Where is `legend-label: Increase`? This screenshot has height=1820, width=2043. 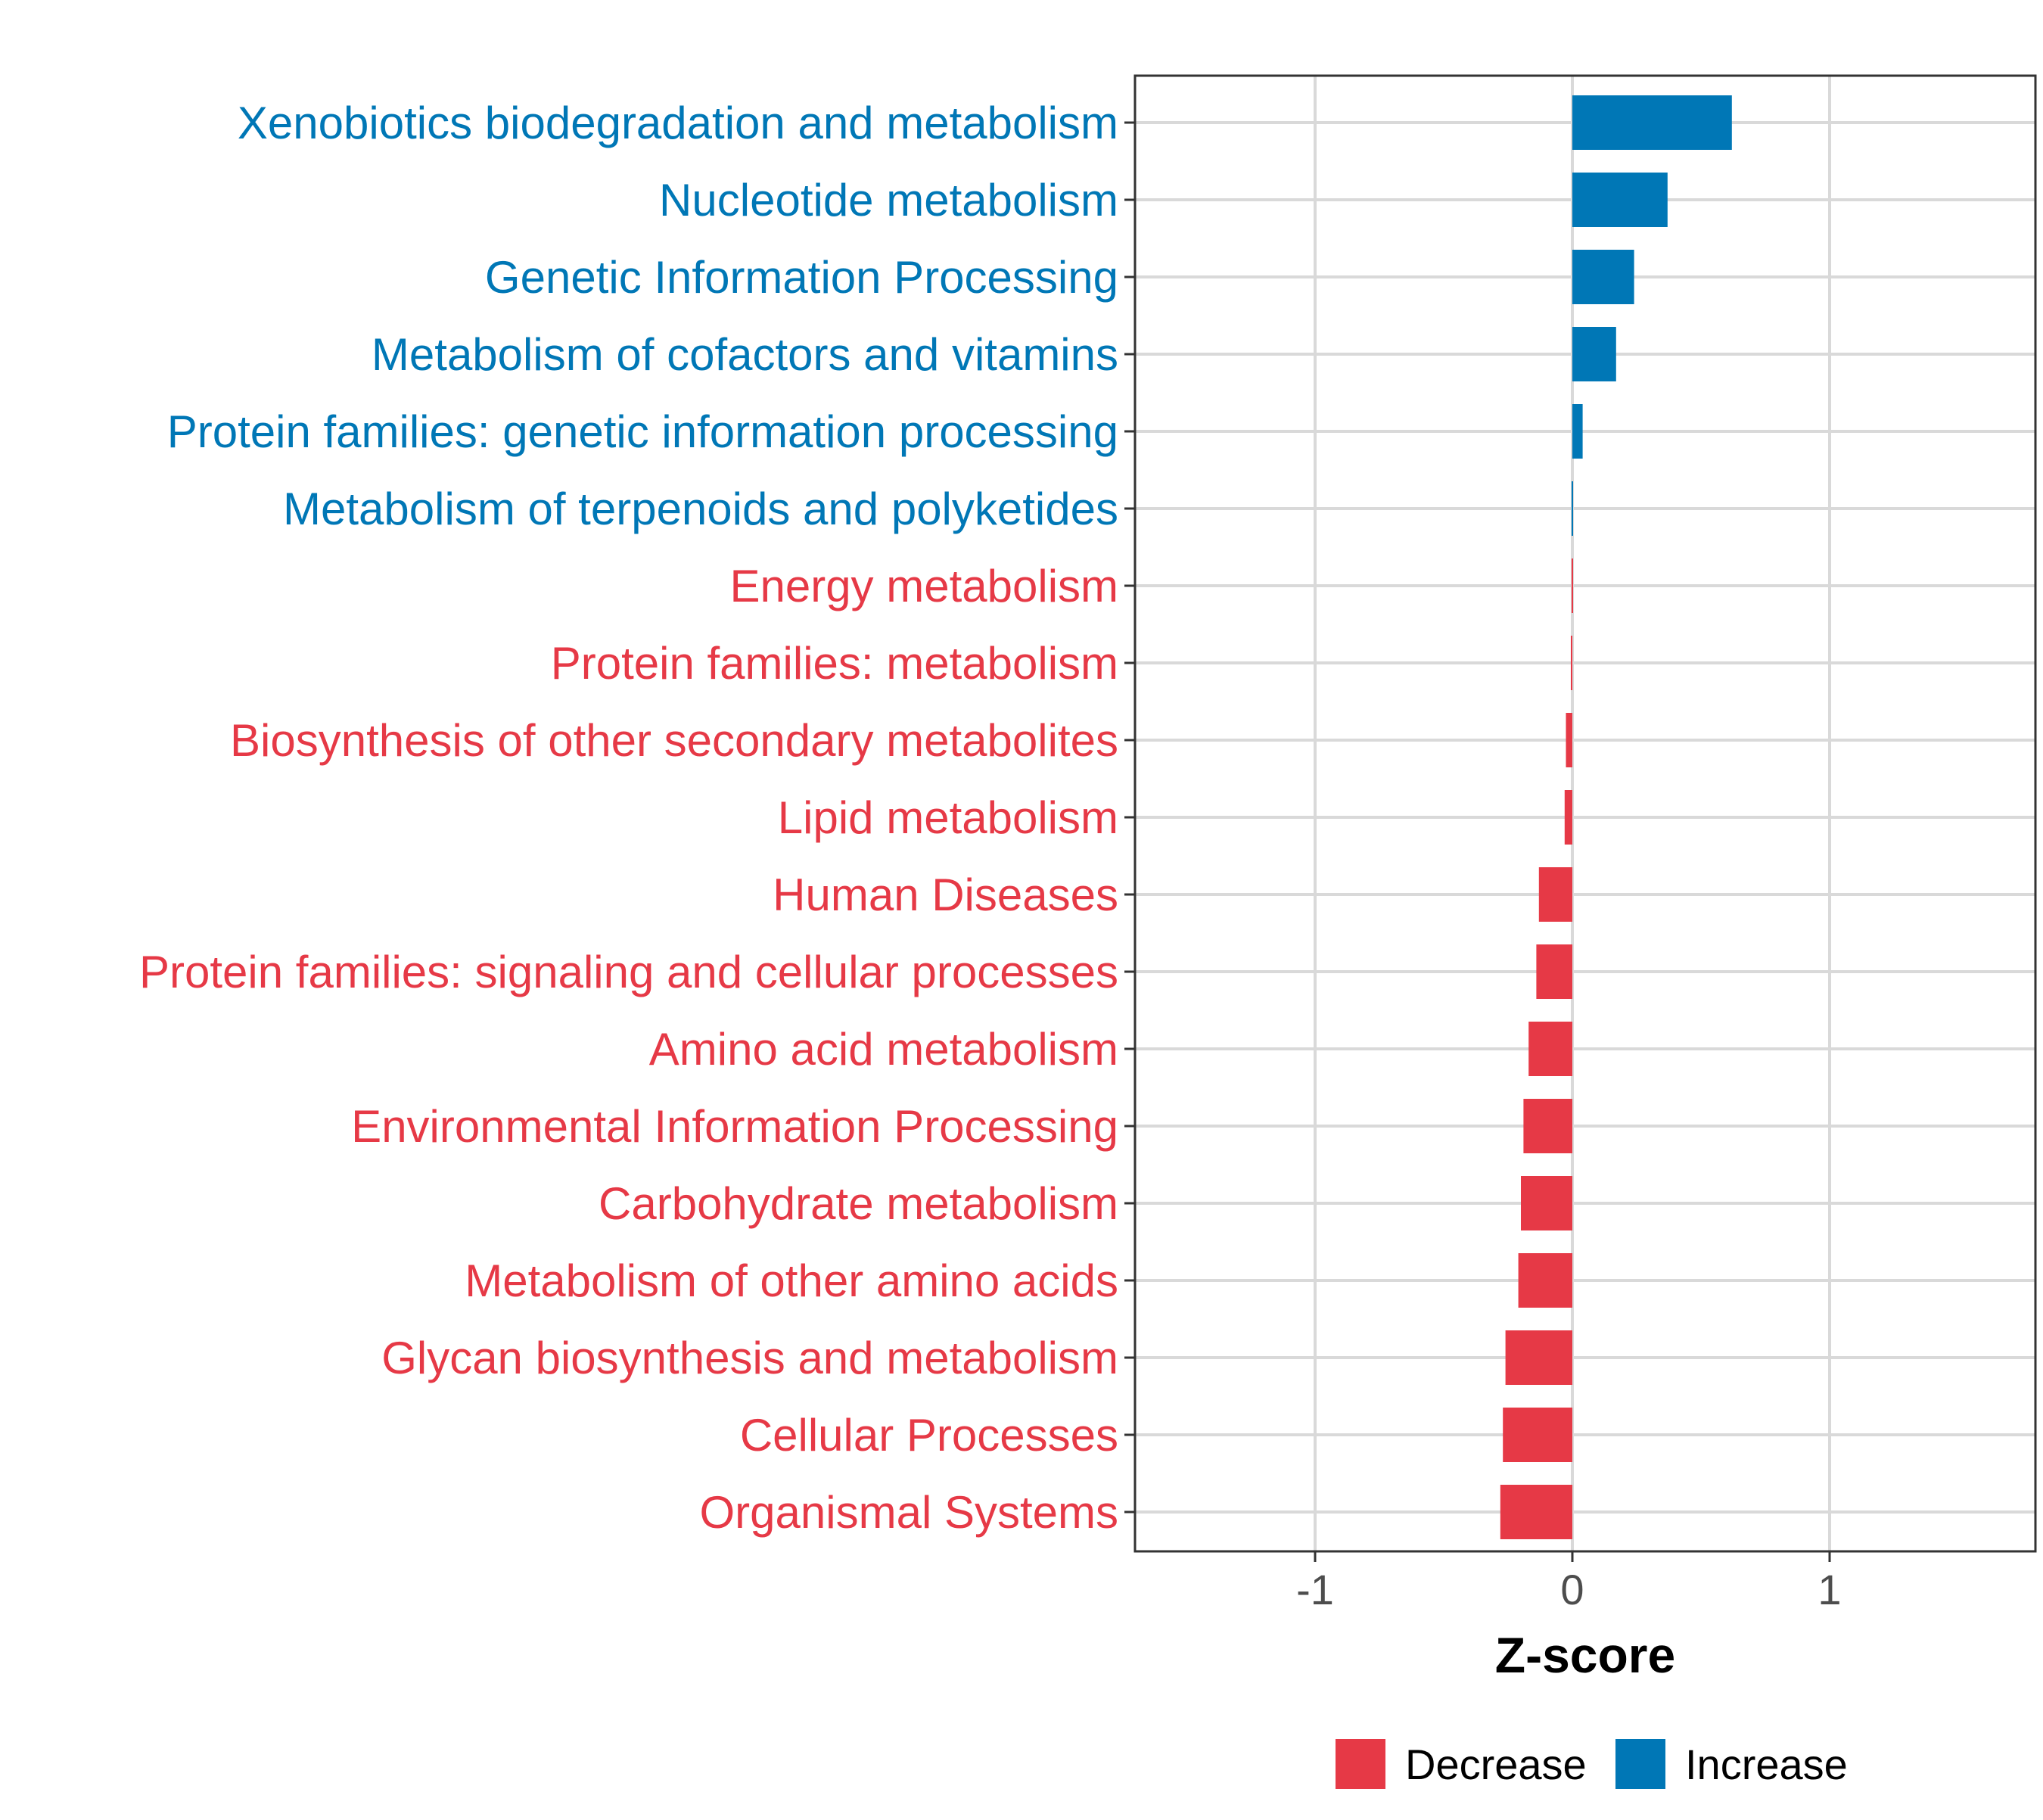
legend-label: Increase is located at coordinates (1767, 1764).